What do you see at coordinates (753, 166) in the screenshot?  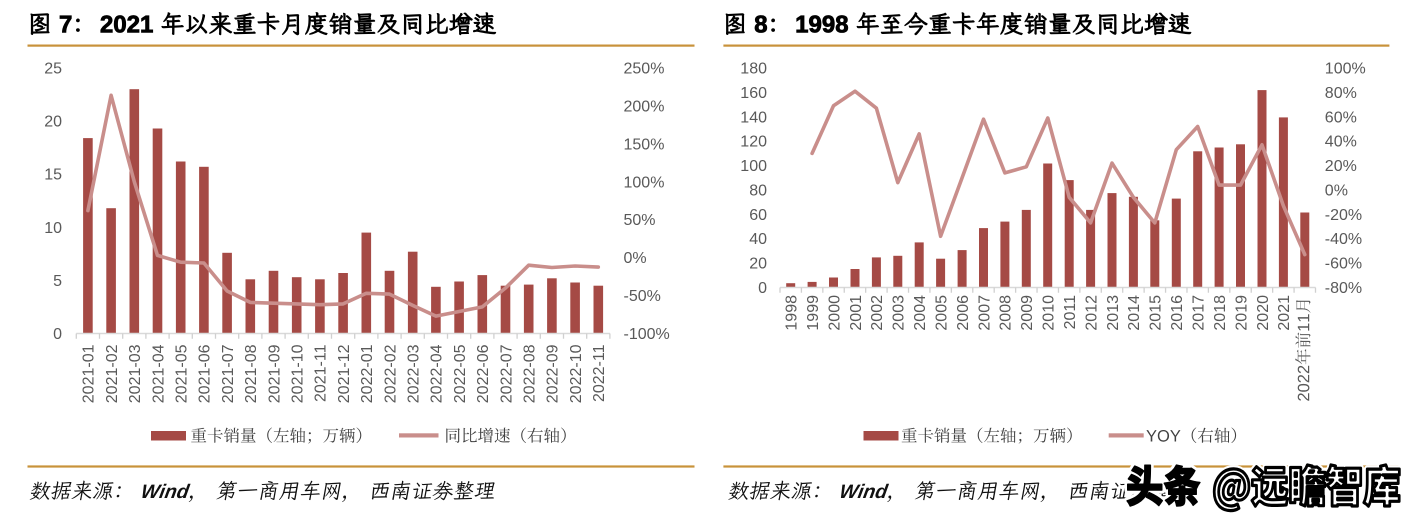 I see `svg-text: 100` at bounding box center [753, 166].